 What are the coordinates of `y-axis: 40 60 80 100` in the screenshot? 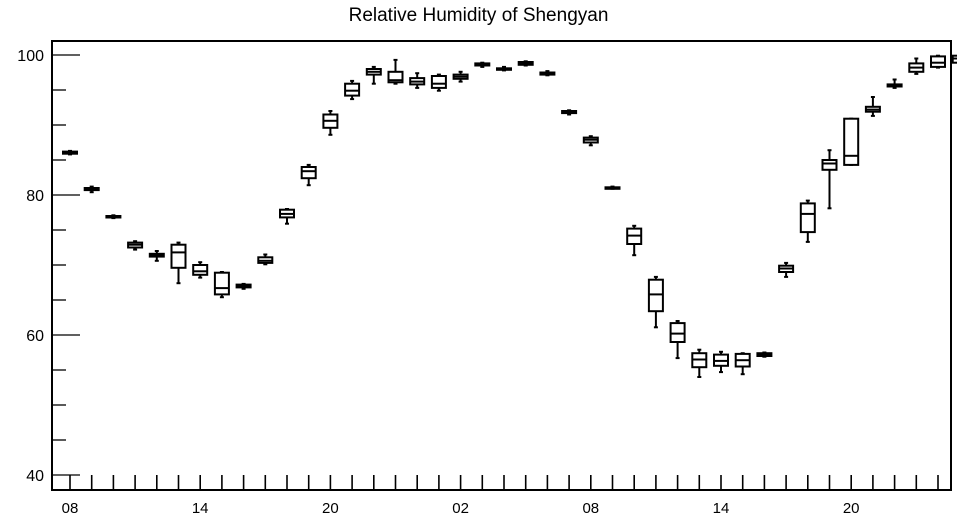 It's located at (48, 266).